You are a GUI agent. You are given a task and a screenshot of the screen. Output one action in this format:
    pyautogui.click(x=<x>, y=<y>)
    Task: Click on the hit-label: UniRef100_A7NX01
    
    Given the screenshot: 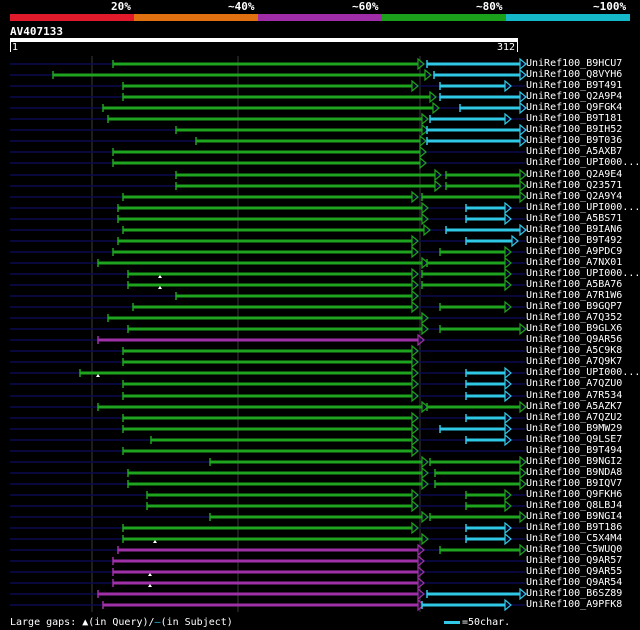 What is the action you would take?
    pyautogui.click(x=574, y=262)
    